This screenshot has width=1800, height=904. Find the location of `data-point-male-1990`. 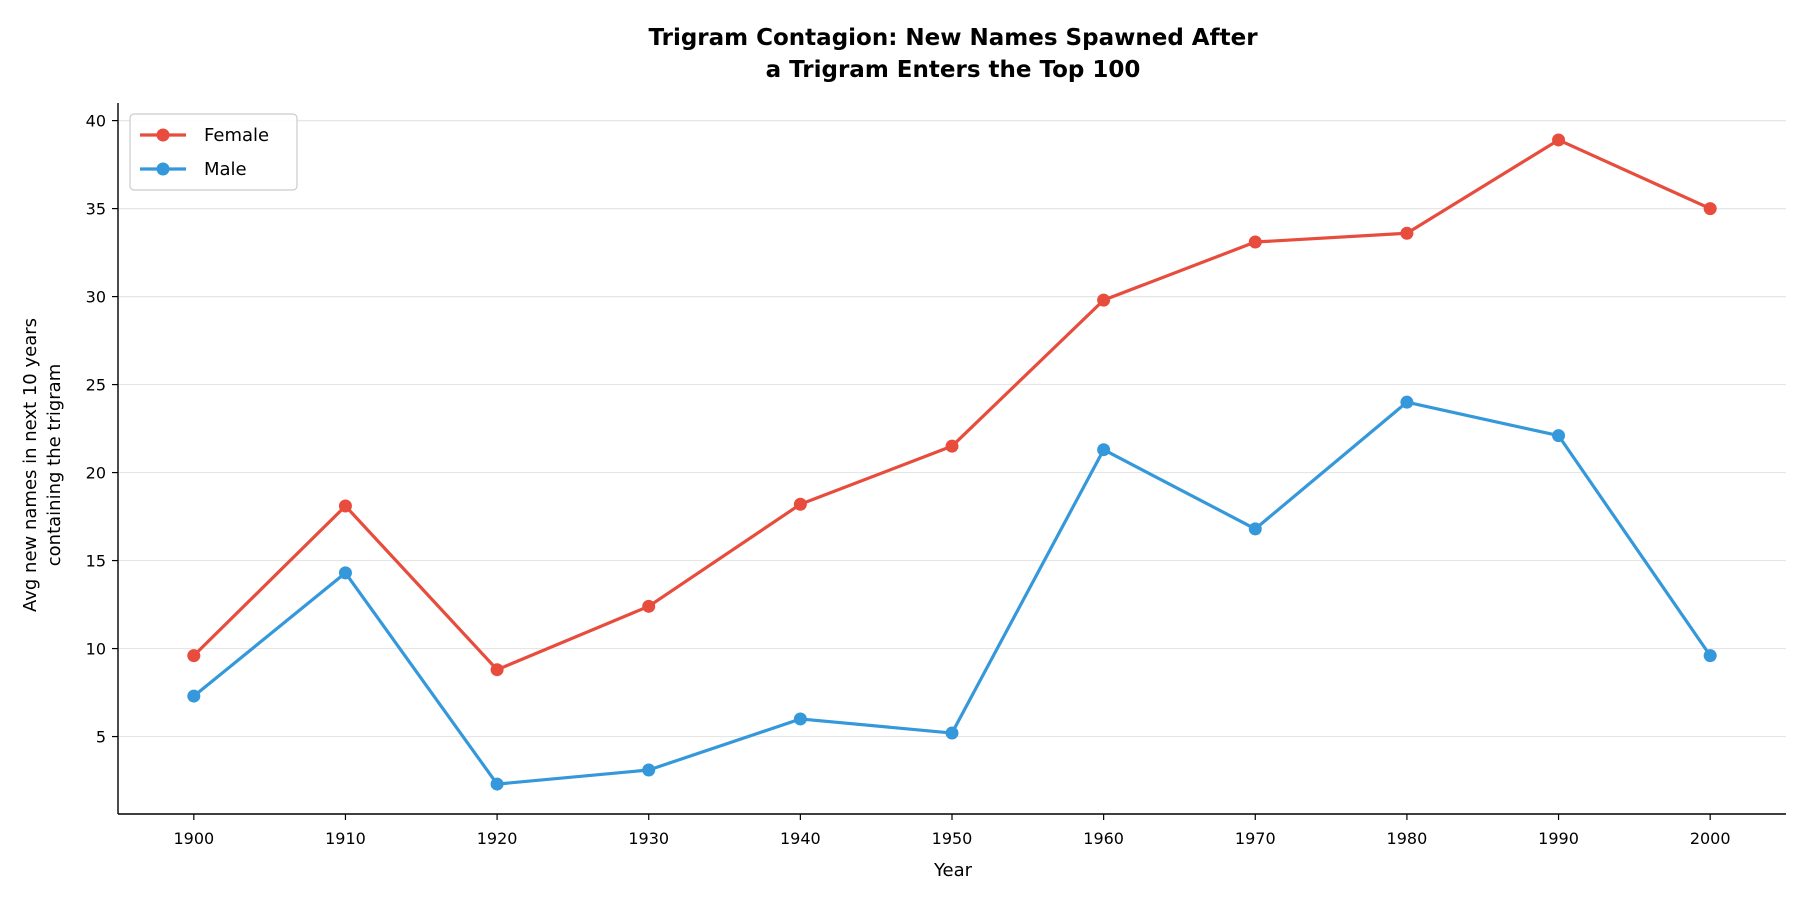

data-point-male-1990 is located at coordinates (1559, 436).